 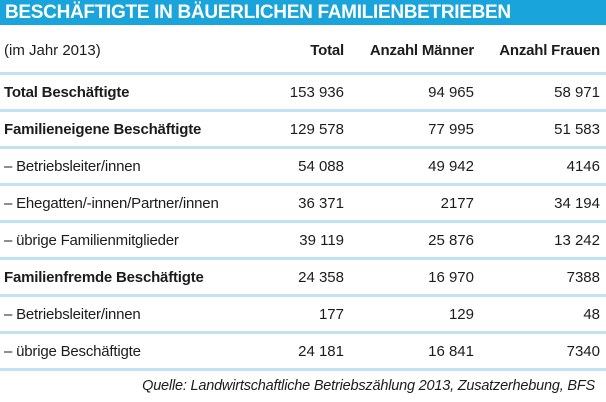 I want to click on row-label: Familienfremde Beschäftigte, so click(x=104, y=277).